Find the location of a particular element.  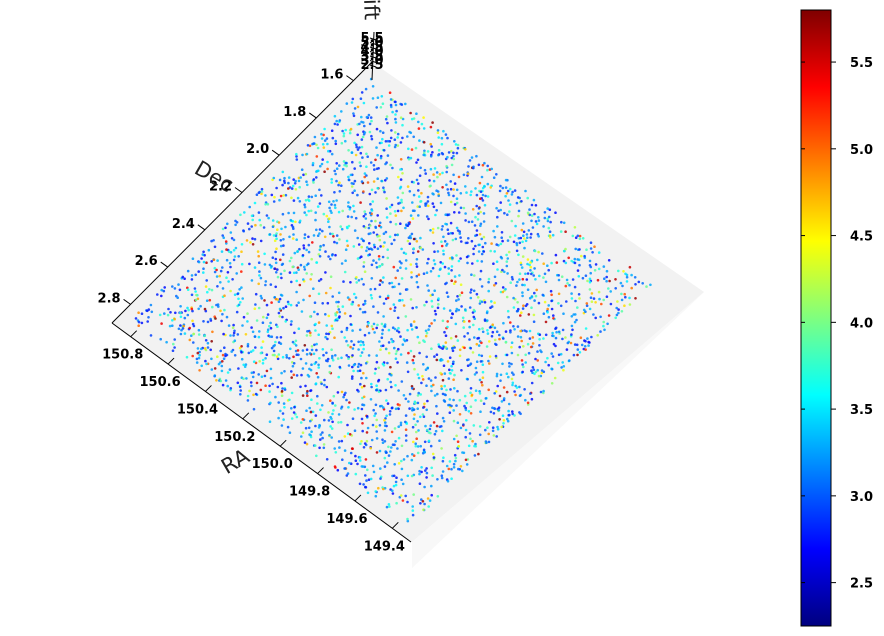

colorbar-tick-label: 5.5 is located at coordinates (861, 63).